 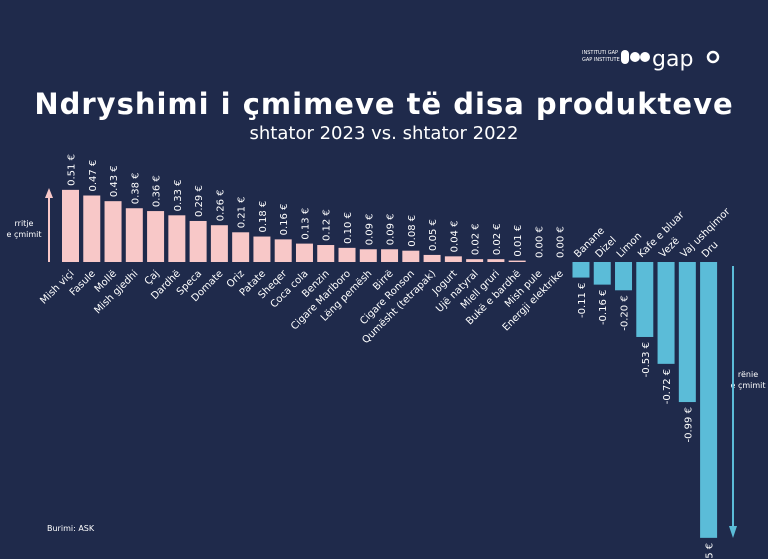 What do you see at coordinates (23, 234) in the screenshot?
I see `up-label: e çmimit` at bounding box center [23, 234].